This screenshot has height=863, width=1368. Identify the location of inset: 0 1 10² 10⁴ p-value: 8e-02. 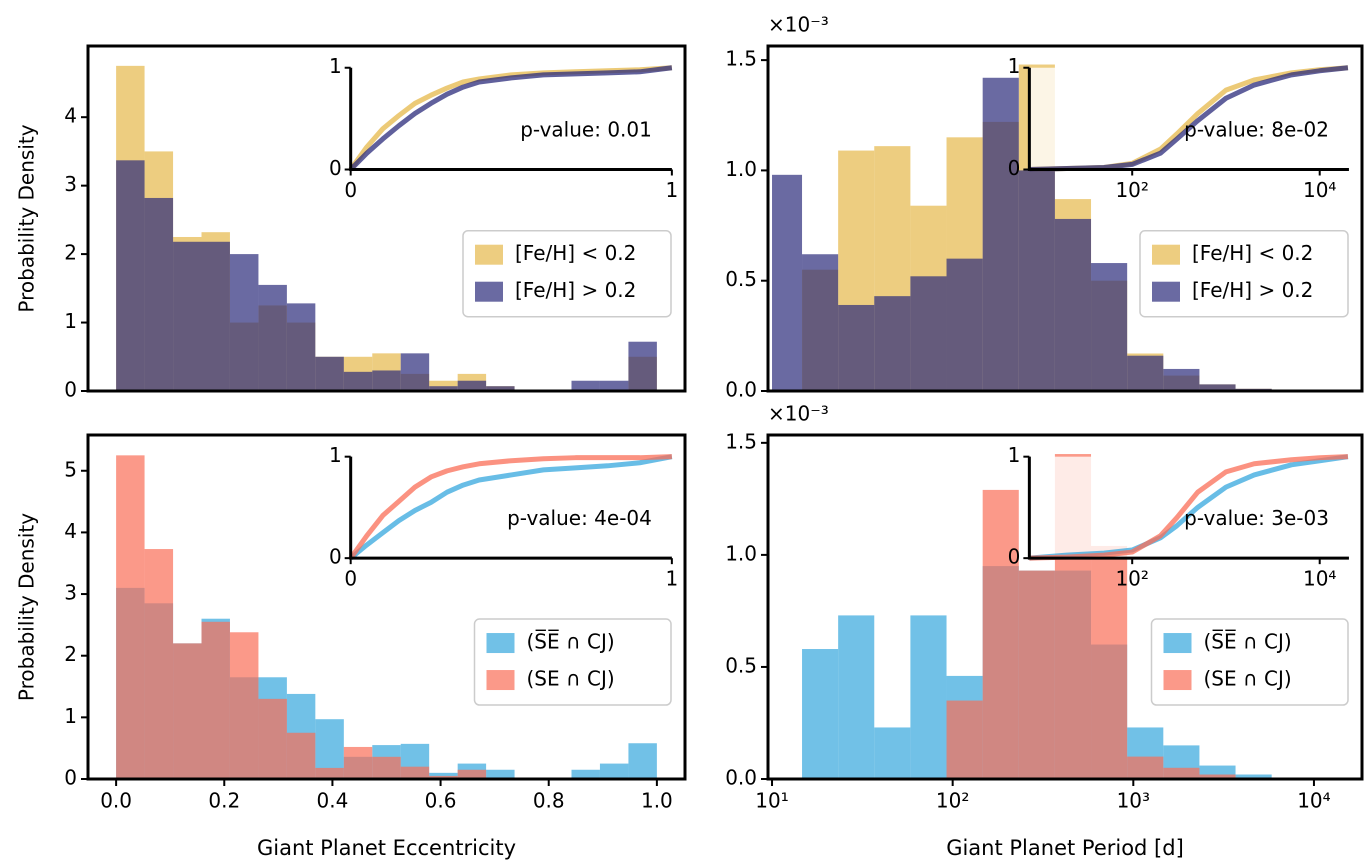
(1178, 128).